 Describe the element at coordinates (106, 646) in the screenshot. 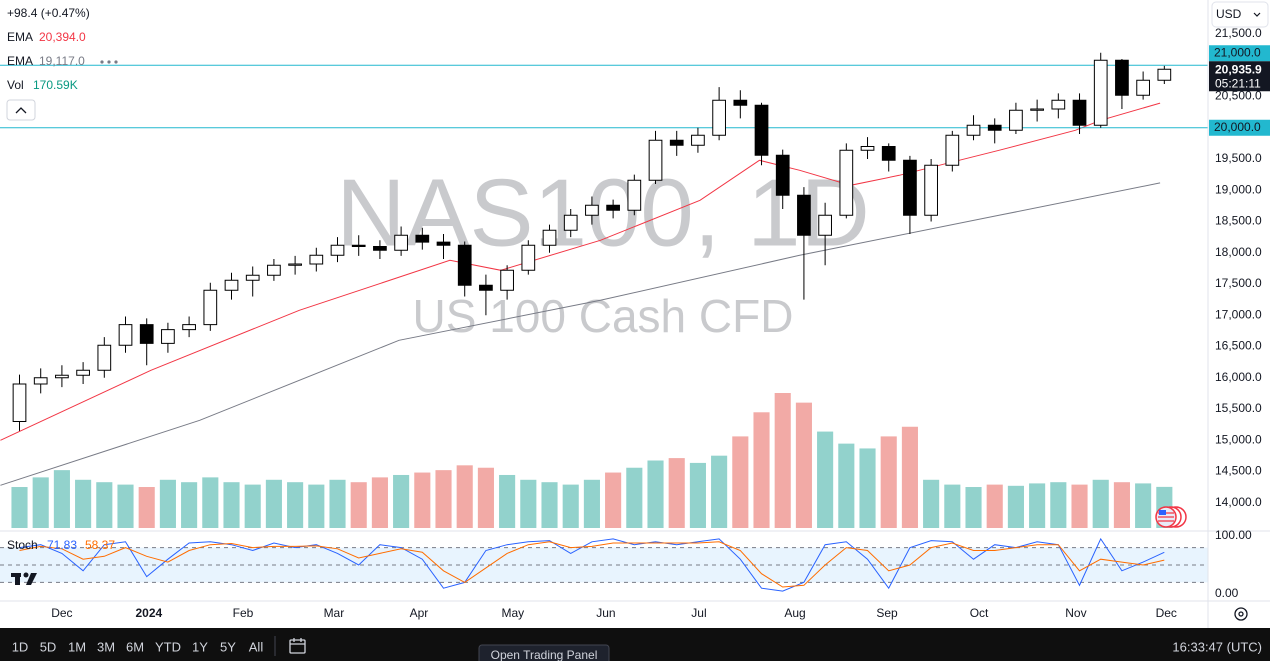

I see `range-button: 3M` at that location.